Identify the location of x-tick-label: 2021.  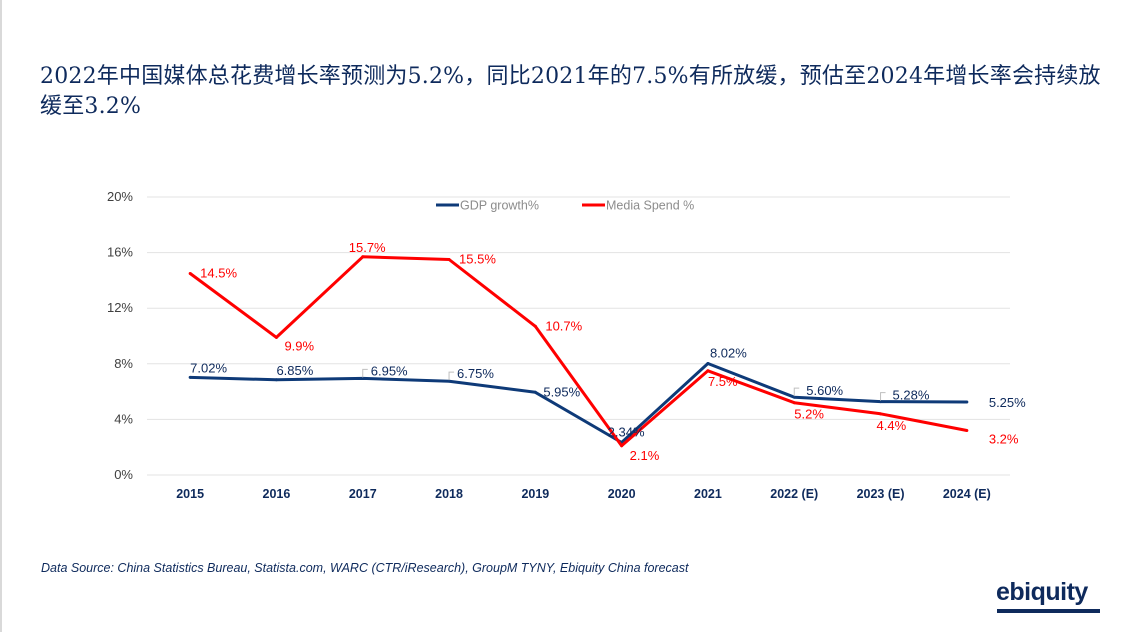
(708, 494).